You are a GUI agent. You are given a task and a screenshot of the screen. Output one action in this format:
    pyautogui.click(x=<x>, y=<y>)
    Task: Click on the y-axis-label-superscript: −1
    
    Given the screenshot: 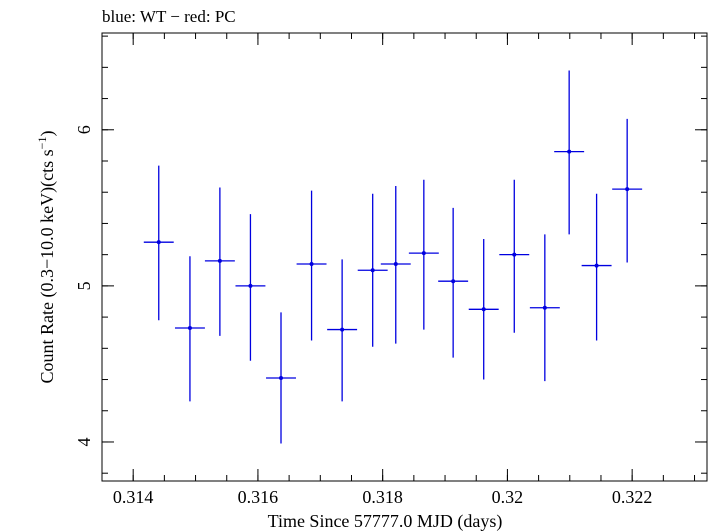 What is the action you would take?
    pyautogui.click(x=42, y=143)
    